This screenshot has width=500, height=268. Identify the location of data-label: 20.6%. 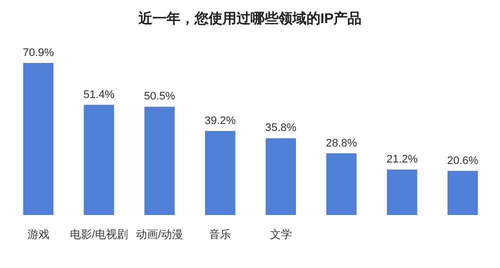
(462, 160).